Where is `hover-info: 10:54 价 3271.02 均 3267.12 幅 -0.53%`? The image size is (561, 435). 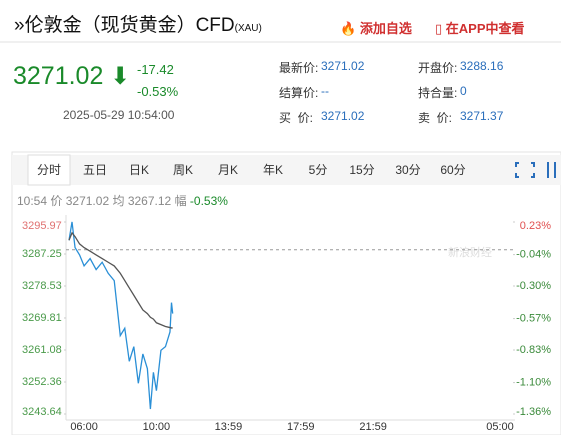 hover-info: 10:54 价 3271.02 均 3267.12 幅 -0.53% is located at coordinates (122, 200).